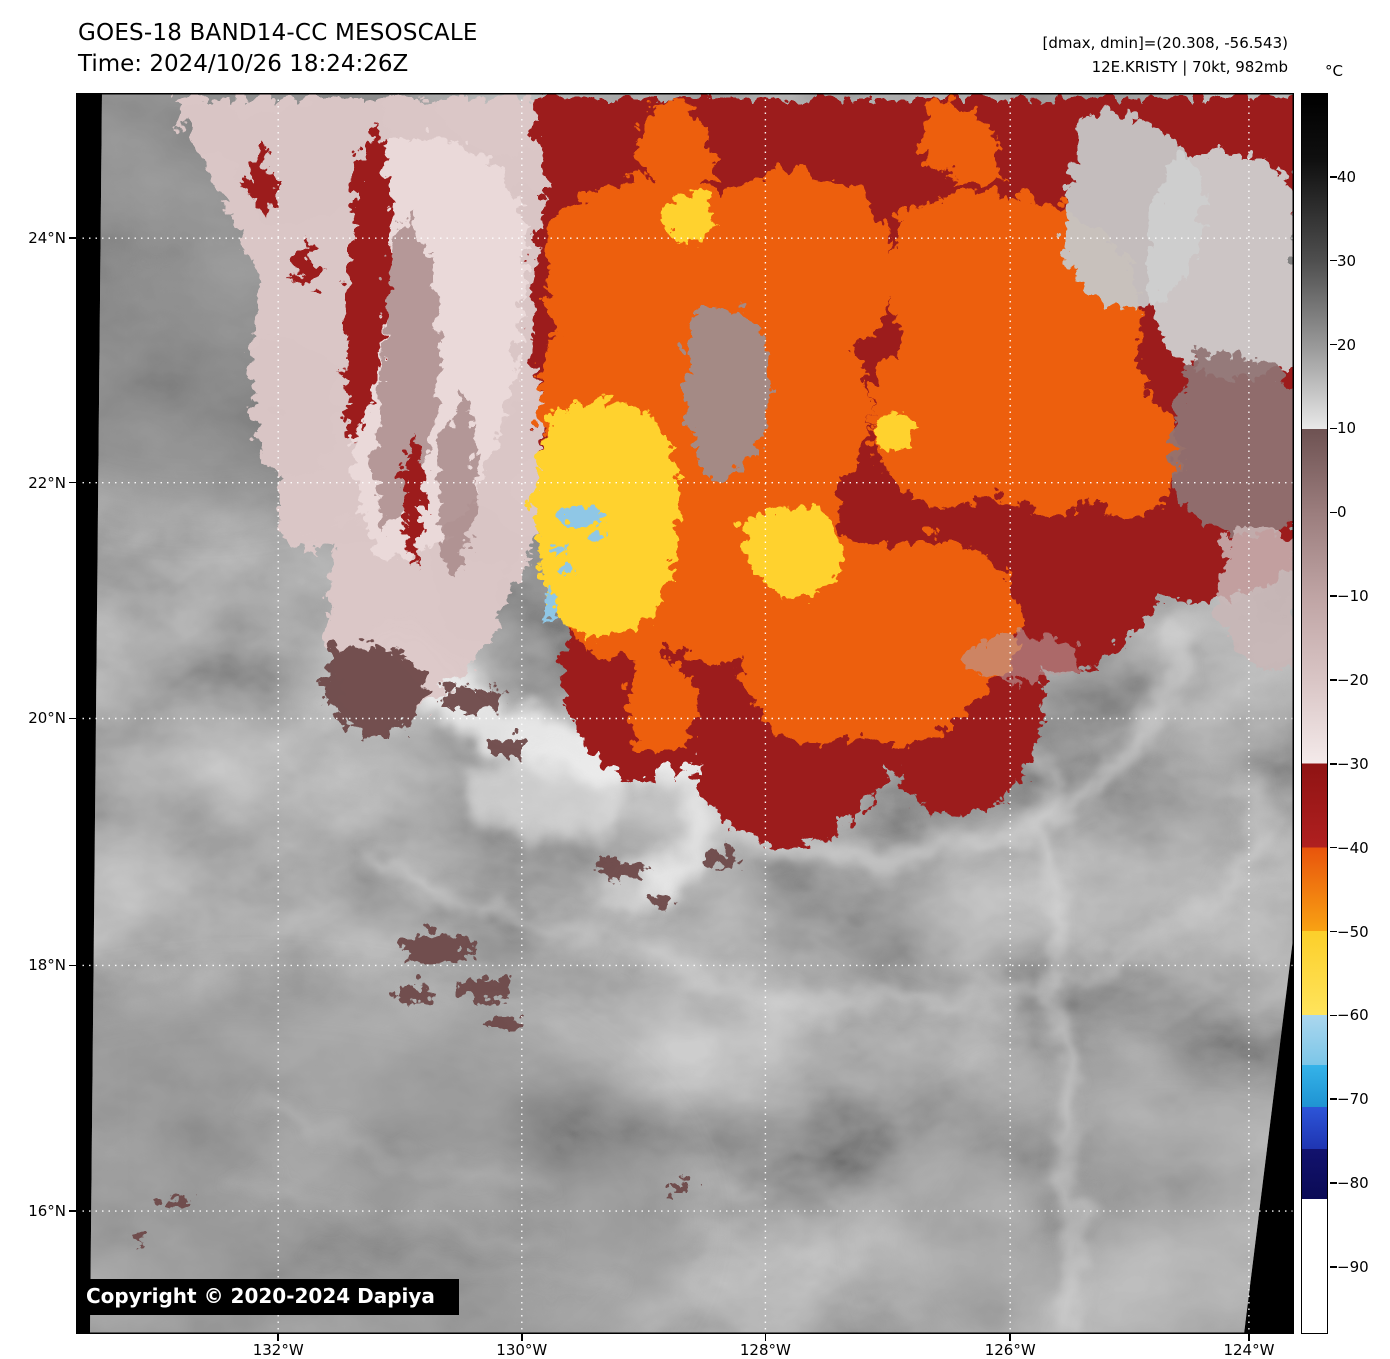 This screenshot has width=1390, height=1359. Describe the element at coordinates (765, 1350) in the screenshot. I see `longitude-tick-label: 128°W` at that location.